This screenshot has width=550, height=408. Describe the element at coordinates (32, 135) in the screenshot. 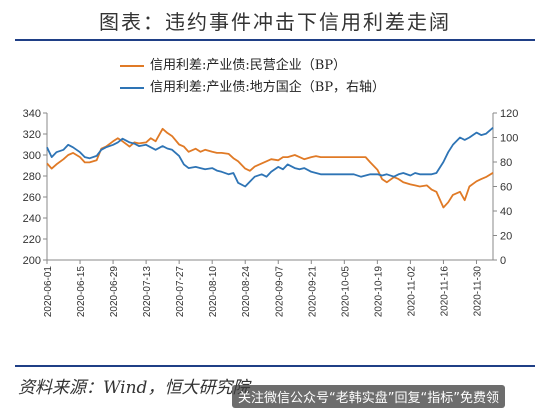

I see `y-left-tick-label: 320` at that location.